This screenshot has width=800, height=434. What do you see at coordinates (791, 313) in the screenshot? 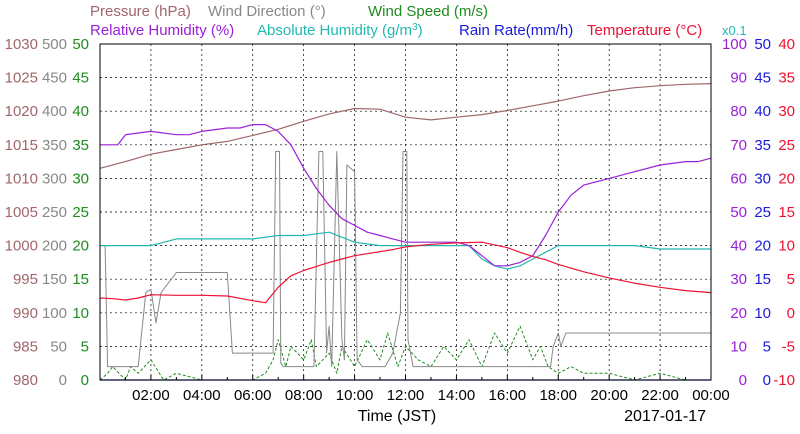
I see `y-tick-label-temperature: 0` at bounding box center [791, 313].